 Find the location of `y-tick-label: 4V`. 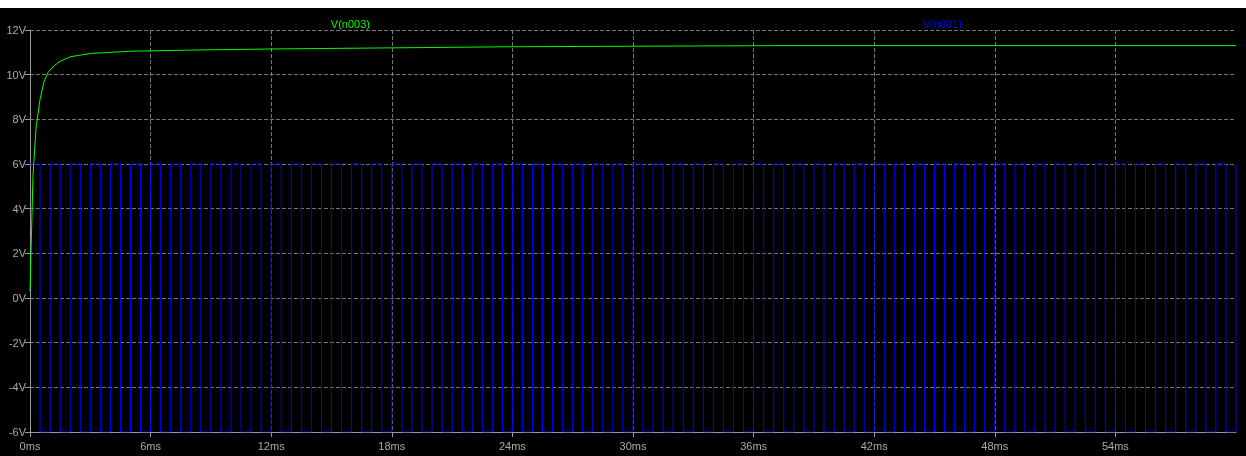

y-tick-label: 4V is located at coordinates (19, 208).